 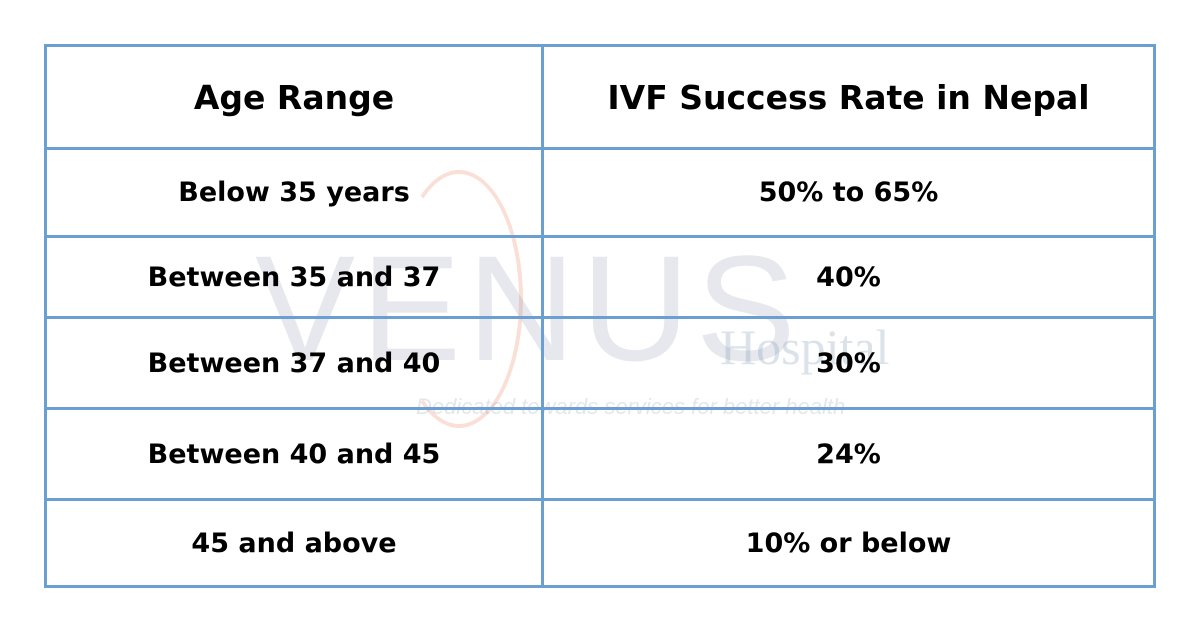 I want to click on table-cell: 30%, so click(x=848, y=363).